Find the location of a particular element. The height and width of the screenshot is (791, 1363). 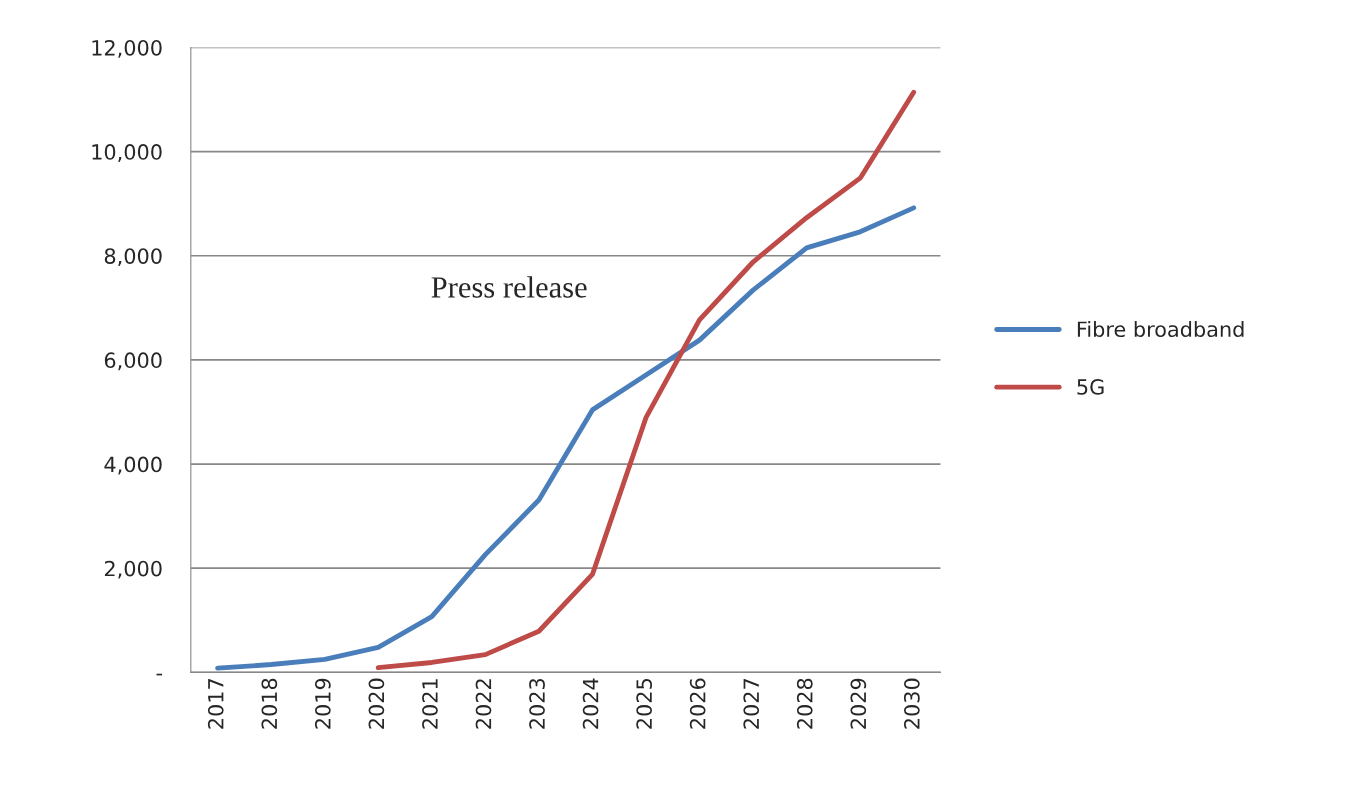

x-tick-label: 2030 is located at coordinates (911, 703).